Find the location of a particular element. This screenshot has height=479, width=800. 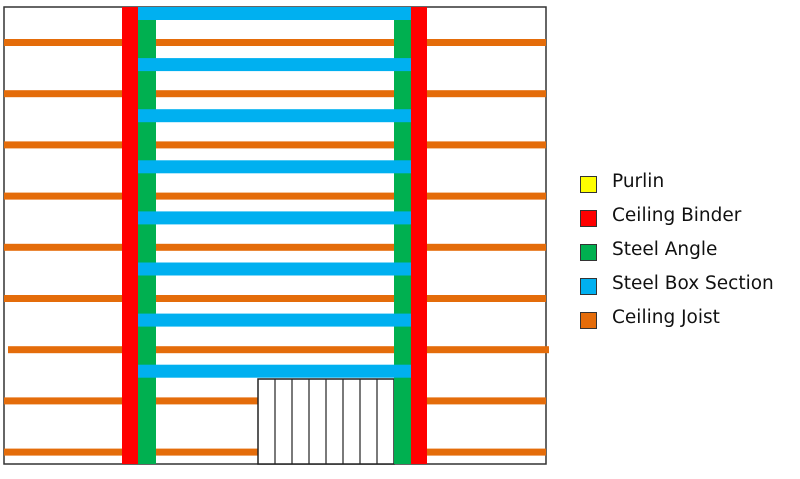

legend-label: Steel Box Section is located at coordinates (693, 283).